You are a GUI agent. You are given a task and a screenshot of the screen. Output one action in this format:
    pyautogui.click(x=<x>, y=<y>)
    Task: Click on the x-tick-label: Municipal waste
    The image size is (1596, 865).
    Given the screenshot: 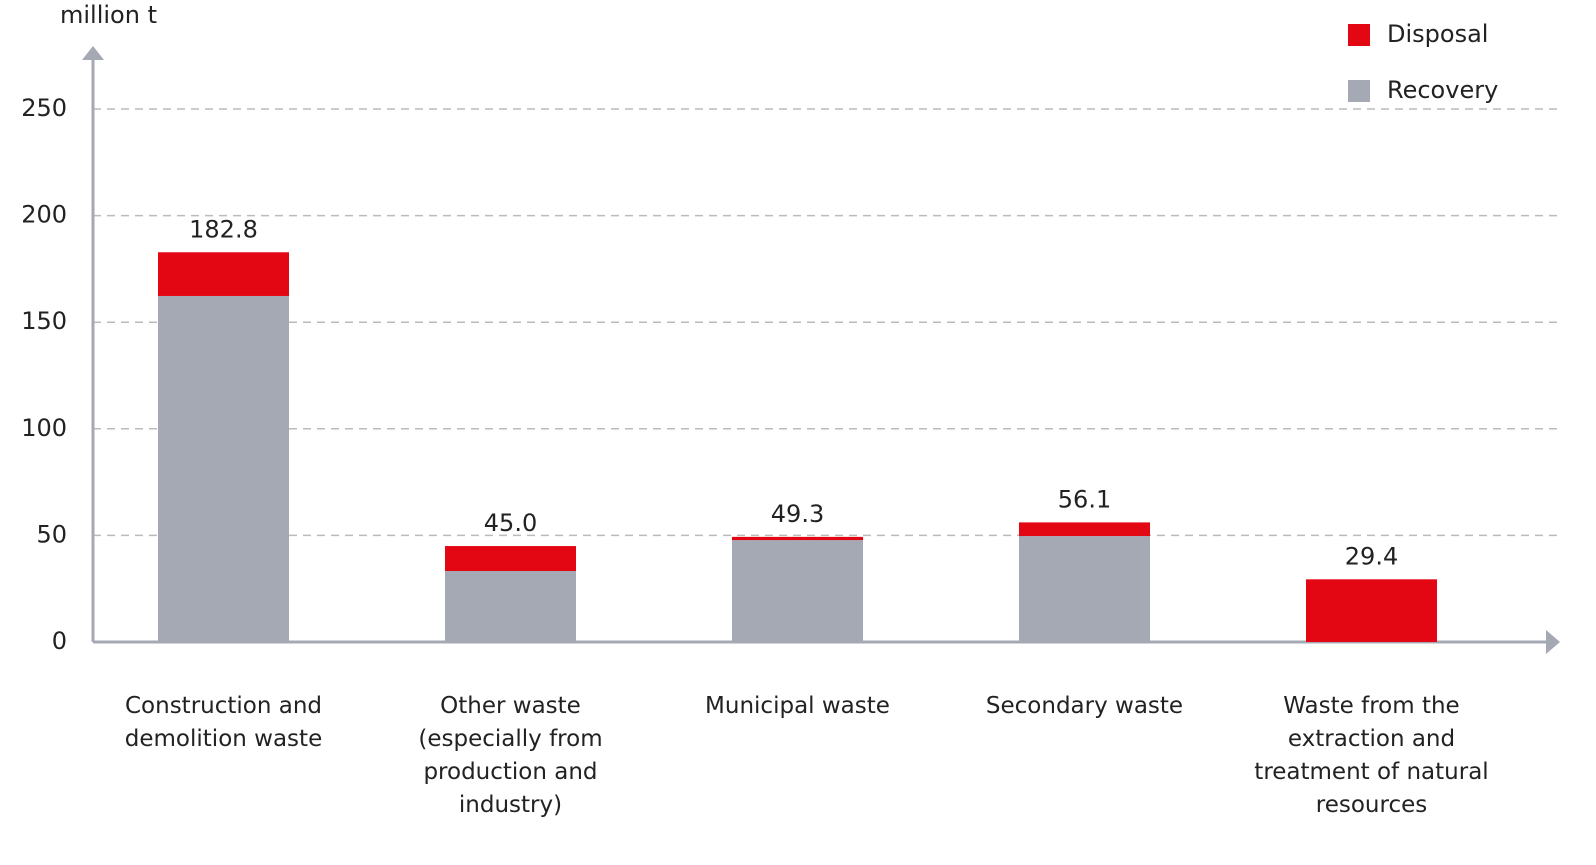 What is the action you would take?
    pyautogui.click(x=797, y=706)
    